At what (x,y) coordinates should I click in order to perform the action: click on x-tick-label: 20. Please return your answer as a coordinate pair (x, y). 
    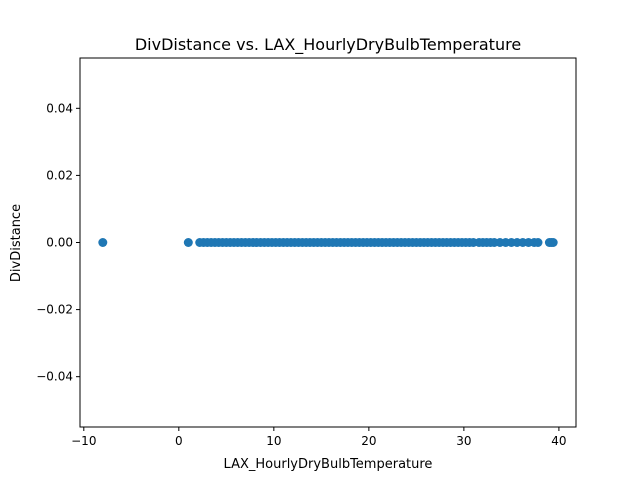
    Looking at the image, I should click on (368, 441).